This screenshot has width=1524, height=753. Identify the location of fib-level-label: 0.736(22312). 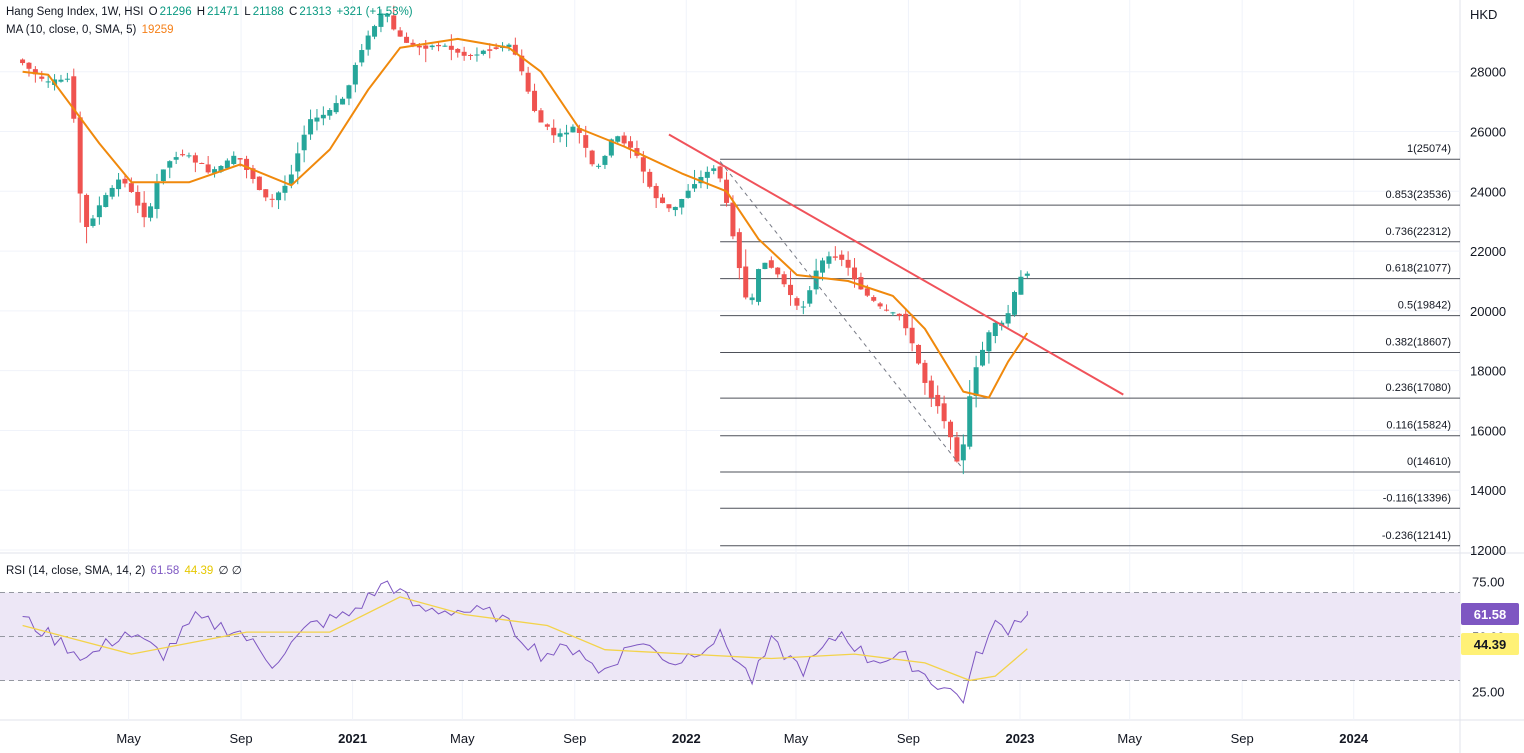
(1418, 232).